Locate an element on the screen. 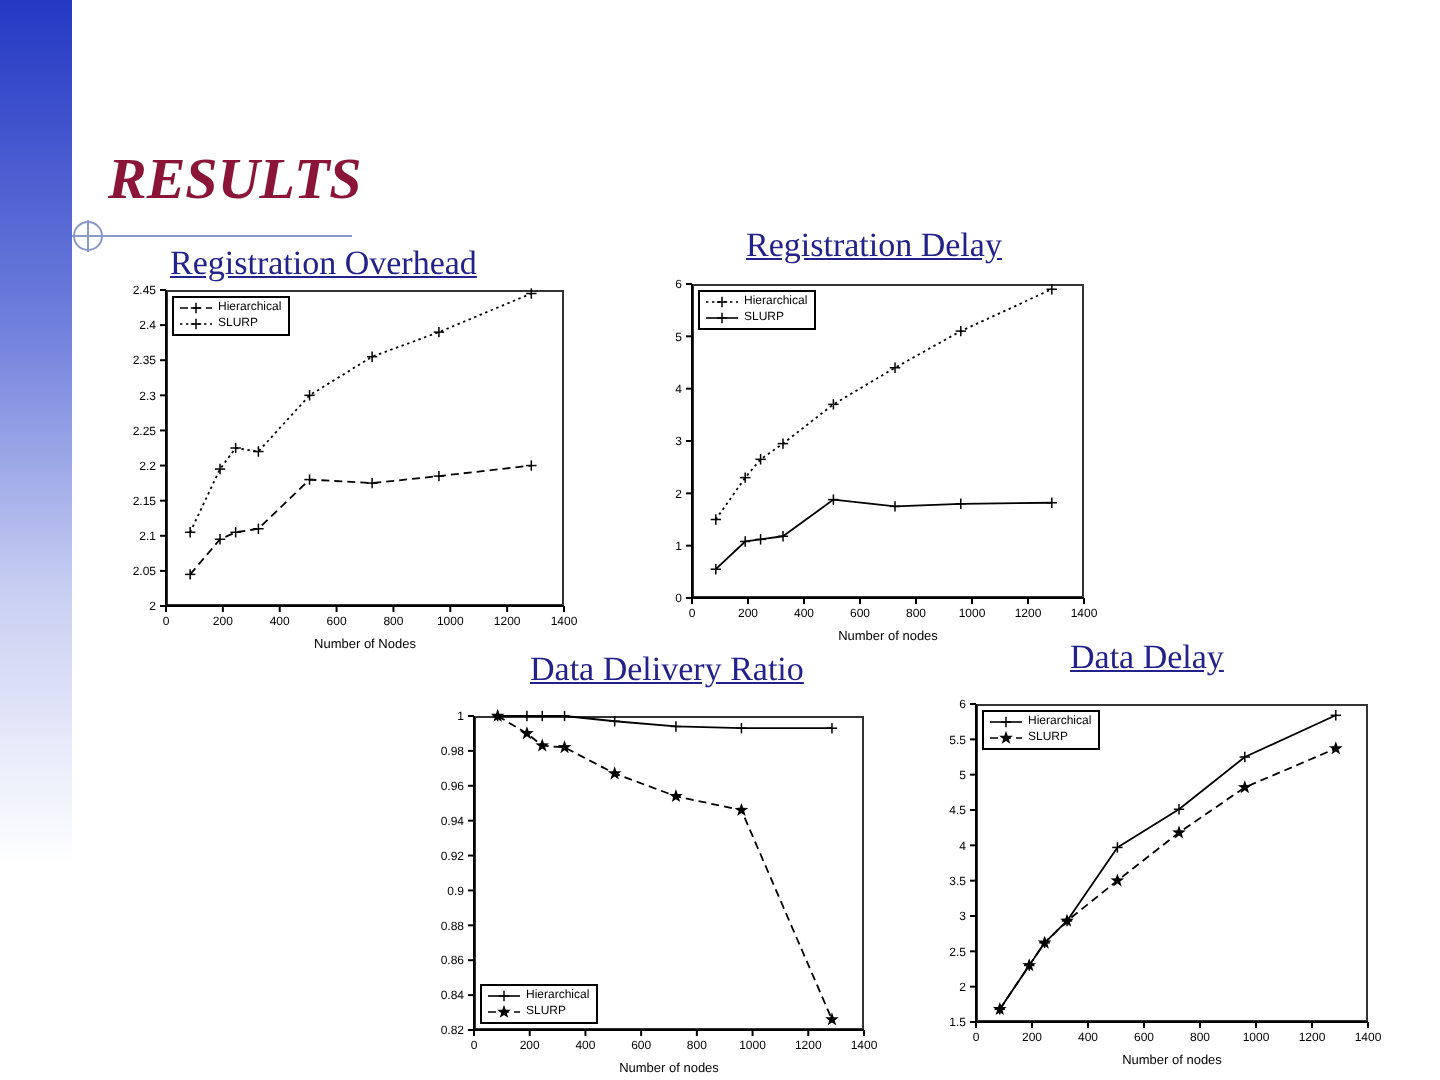 This screenshot has height=1080, width=1440. chart-title: Data Delivery Ratio is located at coordinates (667, 670).